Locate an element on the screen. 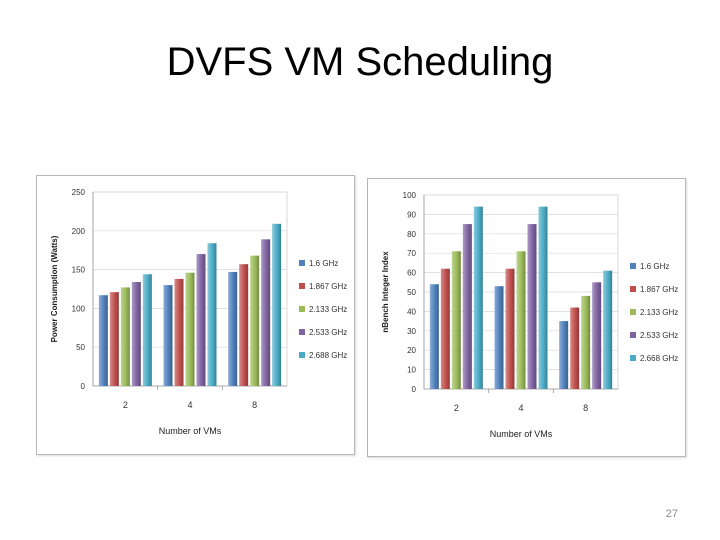 This screenshot has width=720, height=540. y-axis-label: nBench Integer Index is located at coordinates (385, 292).